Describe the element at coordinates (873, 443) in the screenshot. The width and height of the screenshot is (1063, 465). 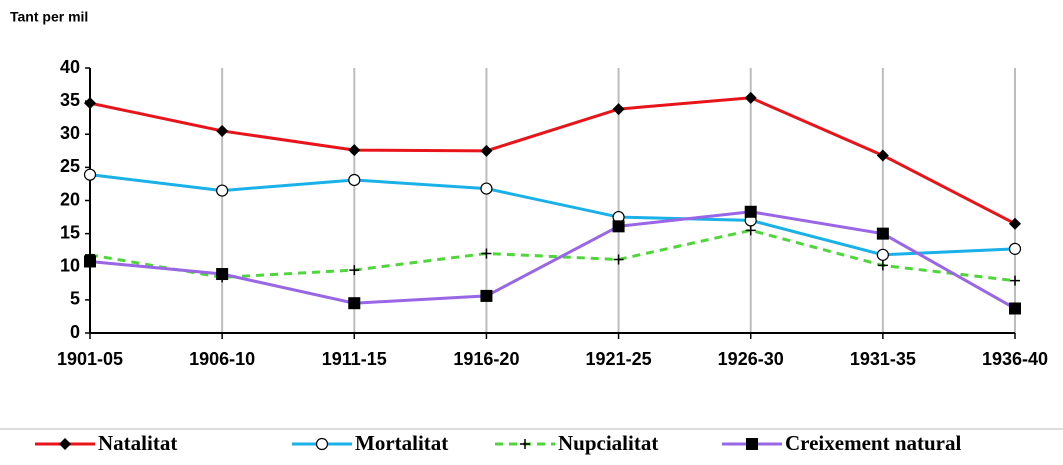
I see `legend-label: Creixement natural` at that location.